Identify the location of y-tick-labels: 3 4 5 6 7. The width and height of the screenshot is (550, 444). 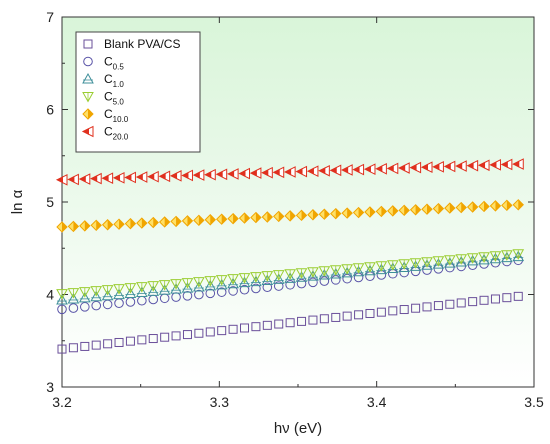
(50, 202).